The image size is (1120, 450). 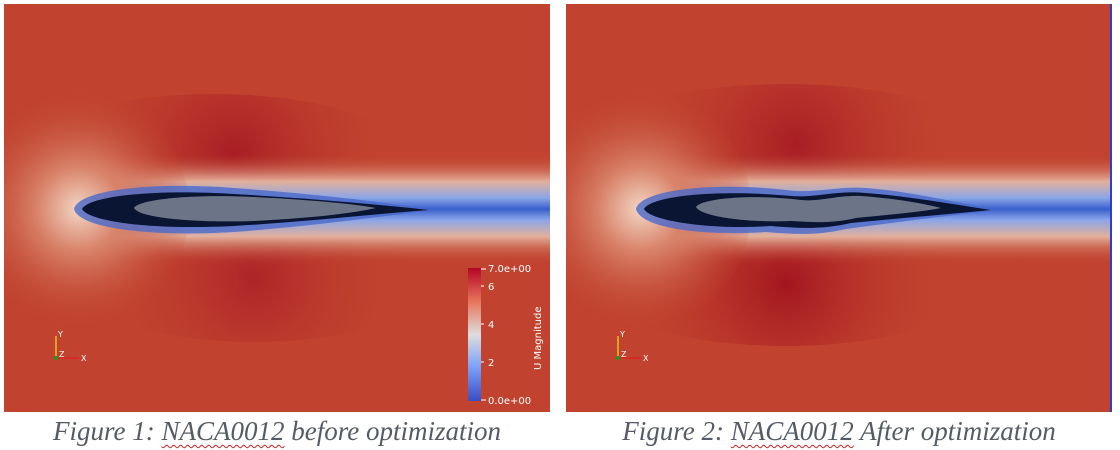 I want to click on figure-2-caption: Figure 2: NACA0012 After optimization, so click(x=839, y=431).